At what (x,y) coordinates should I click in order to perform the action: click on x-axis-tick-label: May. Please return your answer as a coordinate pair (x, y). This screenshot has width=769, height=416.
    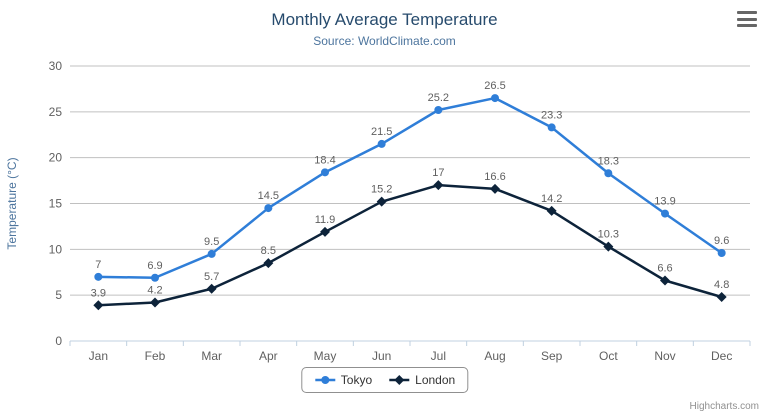
    Looking at the image, I should click on (325, 356).